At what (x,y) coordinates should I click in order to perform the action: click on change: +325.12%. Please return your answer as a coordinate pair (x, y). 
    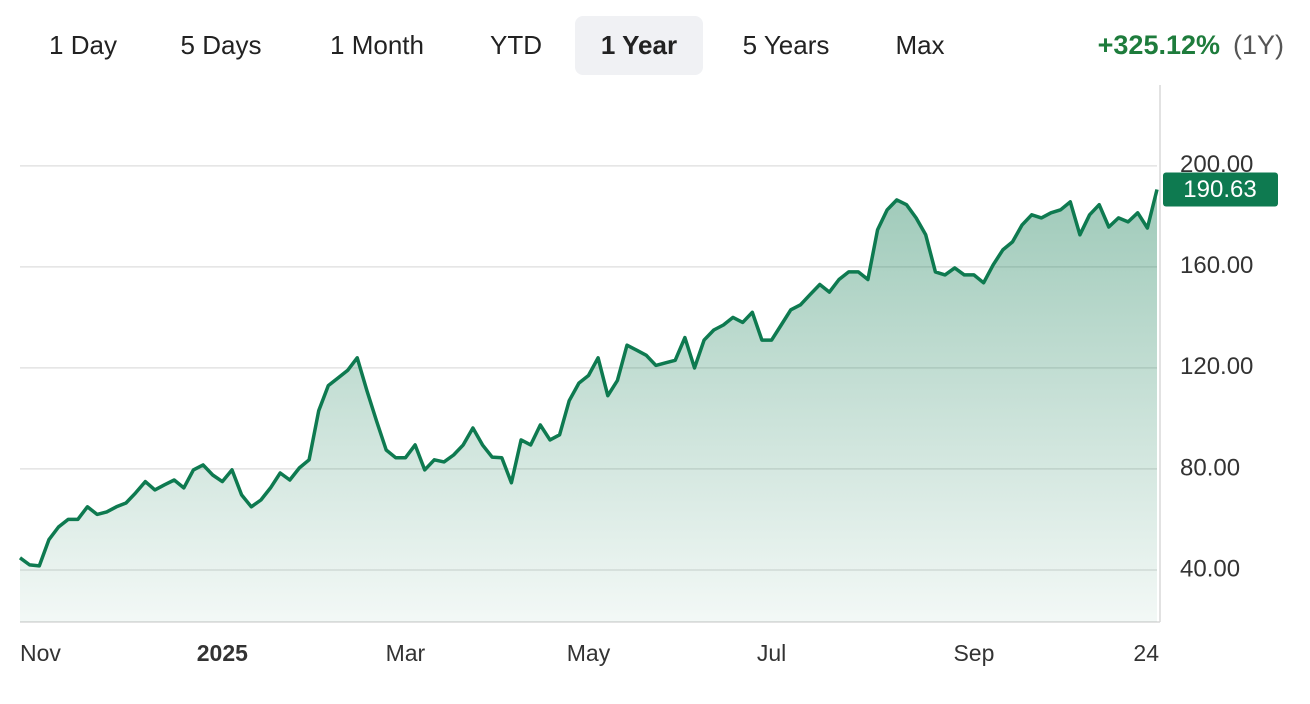
    Looking at the image, I should click on (1159, 45).